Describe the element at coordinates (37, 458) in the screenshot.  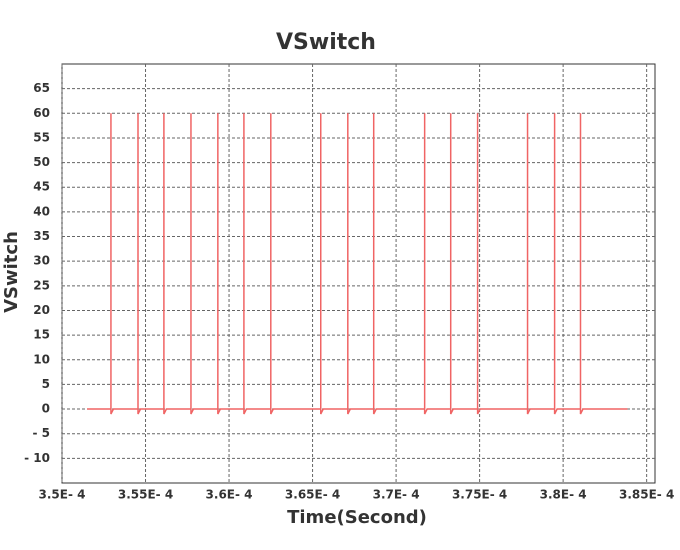
I see `y-tick-label: - 10` at that location.